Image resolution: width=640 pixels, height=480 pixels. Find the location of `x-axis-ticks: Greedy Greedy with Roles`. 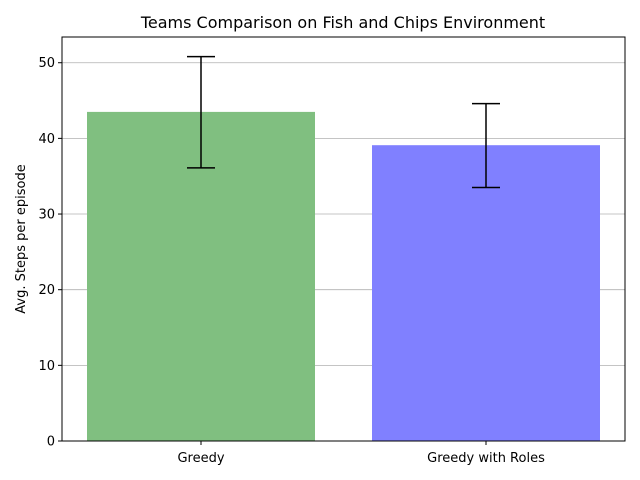

x-axis-ticks: Greedy Greedy with Roles is located at coordinates (361, 453).